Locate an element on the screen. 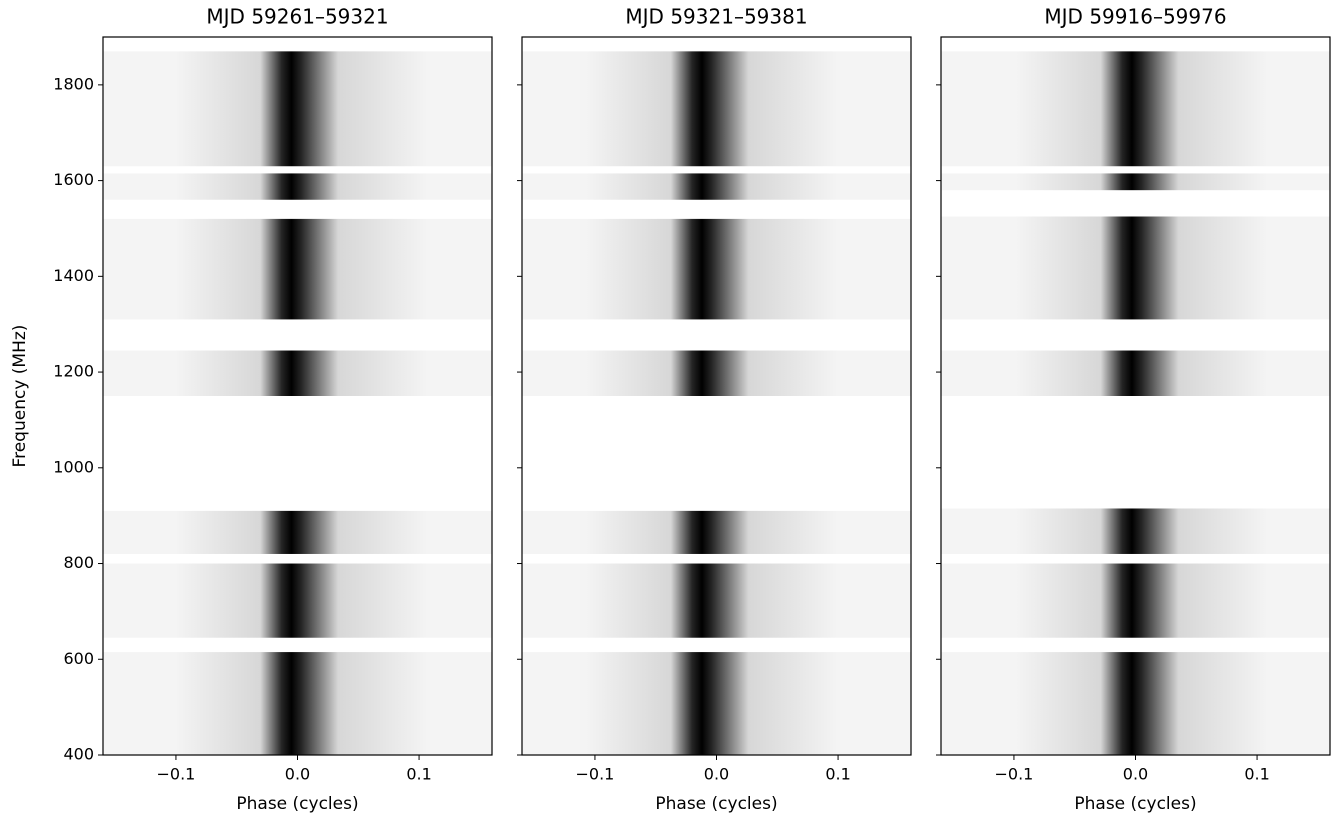  y-axis-label: Frequency (MHz) is located at coordinates (20, 396).